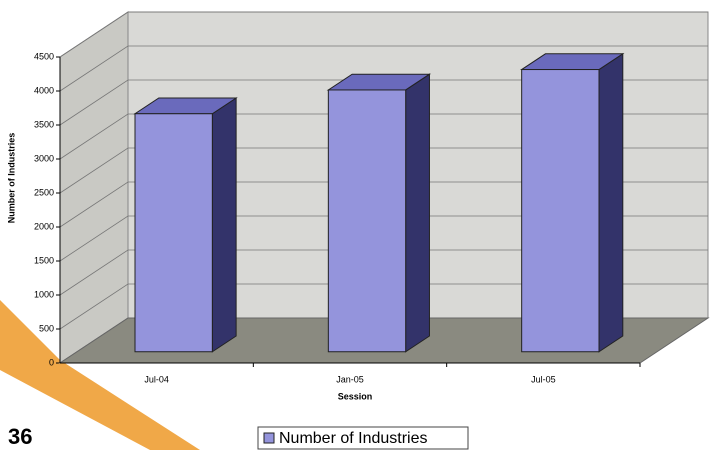 The width and height of the screenshot is (712, 450). Describe the element at coordinates (44, 260) in the screenshot. I see `y-tick-label: 1500` at that location.